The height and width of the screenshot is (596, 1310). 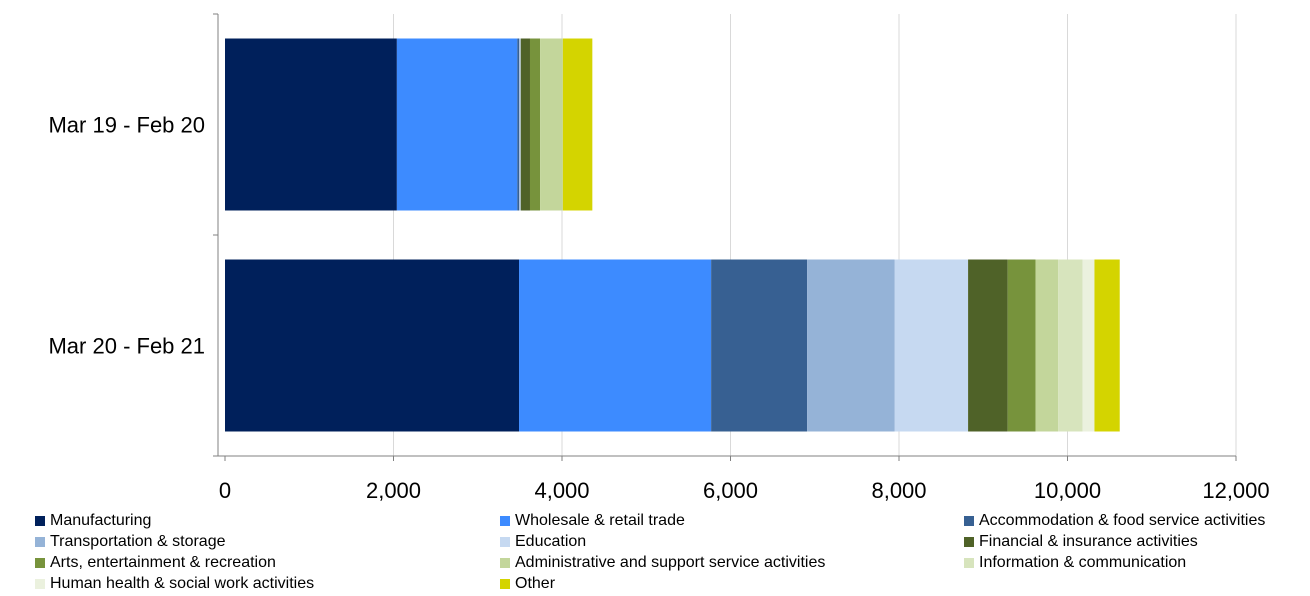 I want to click on legend-item: Education, so click(x=543, y=542).